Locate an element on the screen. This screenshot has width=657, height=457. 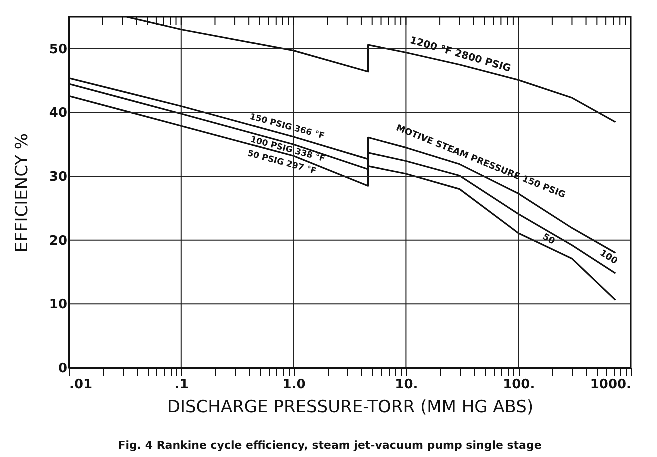
y-tick-label: 20 is located at coordinates (58, 241).